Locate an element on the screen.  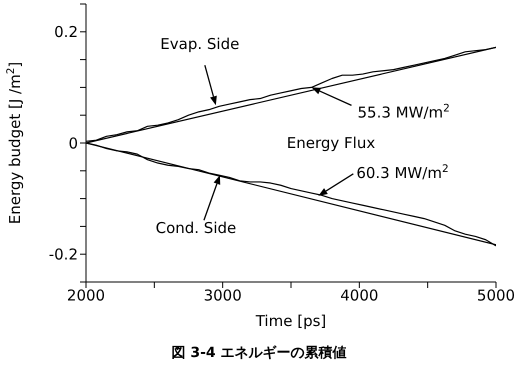
y-tick-label: 0.2 is located at coordinates (66, 32).